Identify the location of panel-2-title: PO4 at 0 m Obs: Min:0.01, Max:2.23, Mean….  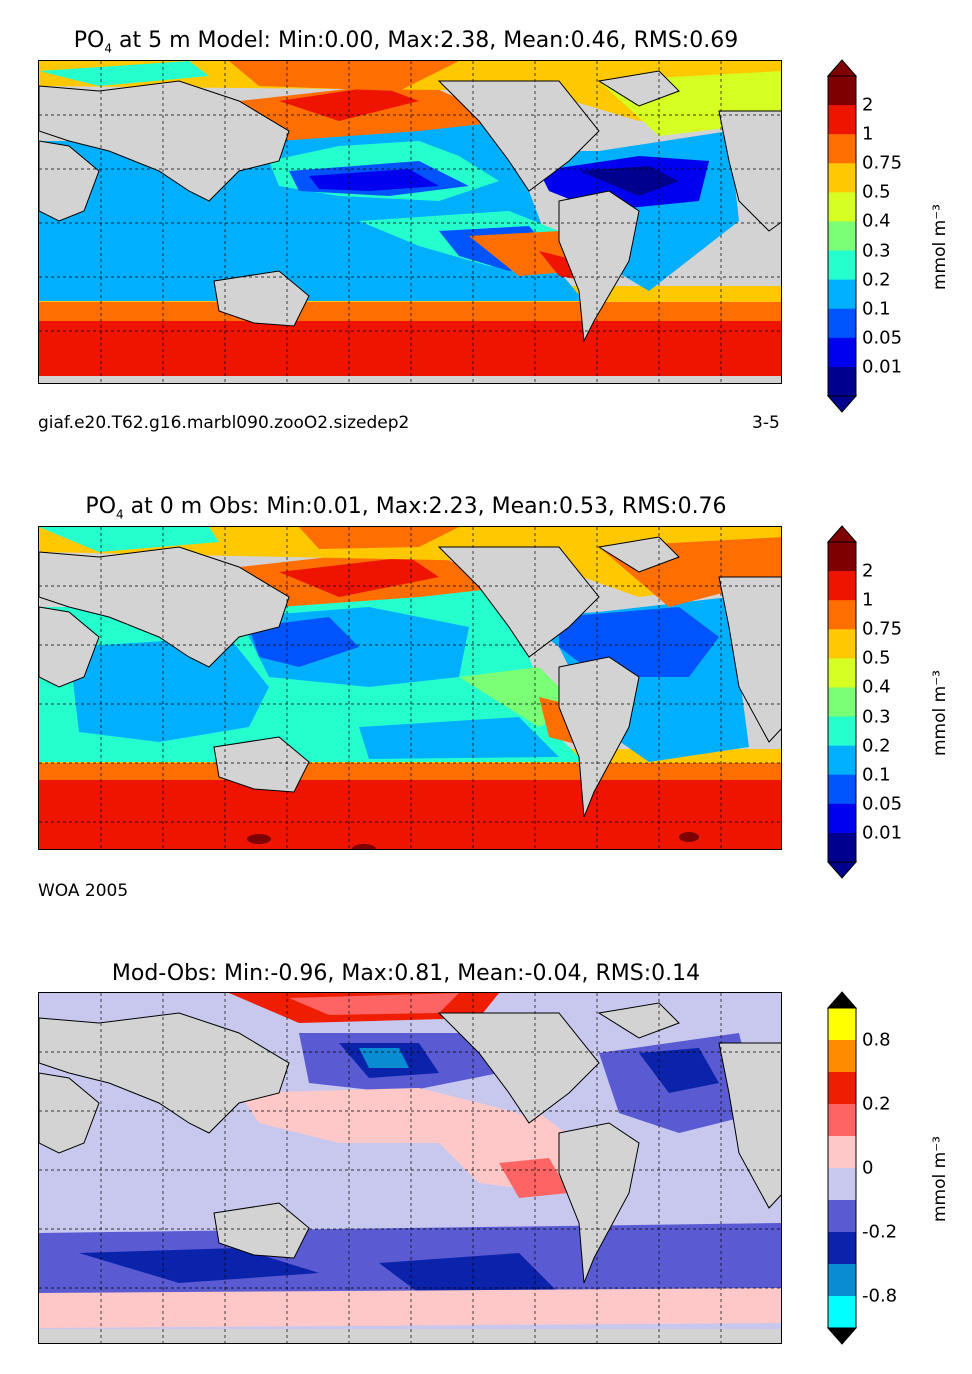
(406, 508).